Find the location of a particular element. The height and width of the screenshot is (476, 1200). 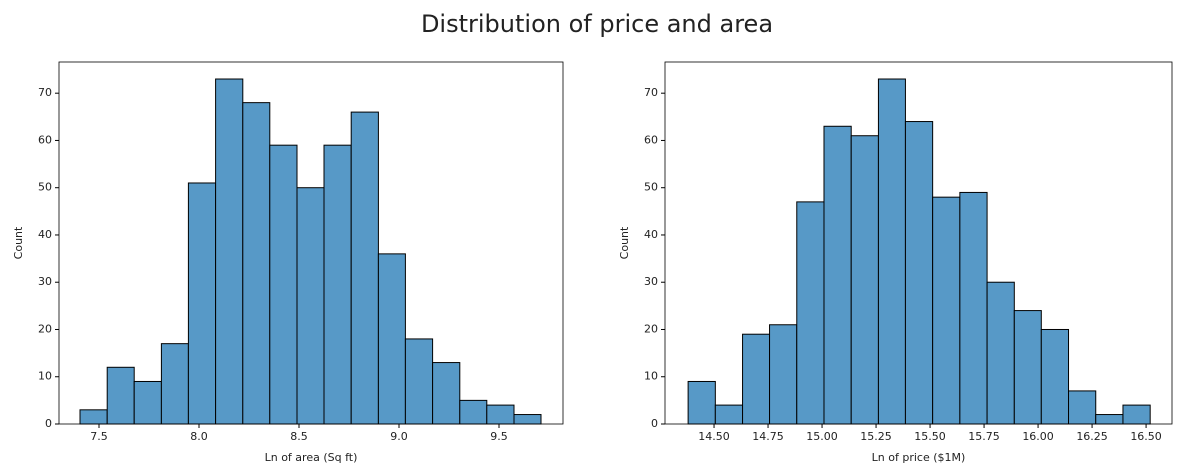

x-tick-label: 15.75 is located at coordinates (984, 436).